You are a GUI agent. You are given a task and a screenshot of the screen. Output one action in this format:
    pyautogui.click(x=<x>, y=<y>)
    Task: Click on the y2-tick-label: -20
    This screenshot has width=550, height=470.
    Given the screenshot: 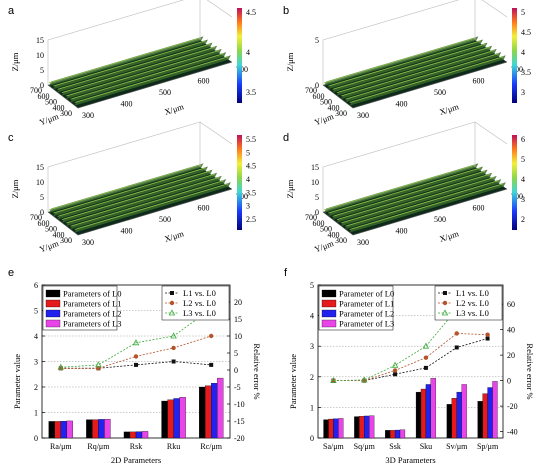 What is the action you would take?
    pyautogui.click(x=512, y=406)
    